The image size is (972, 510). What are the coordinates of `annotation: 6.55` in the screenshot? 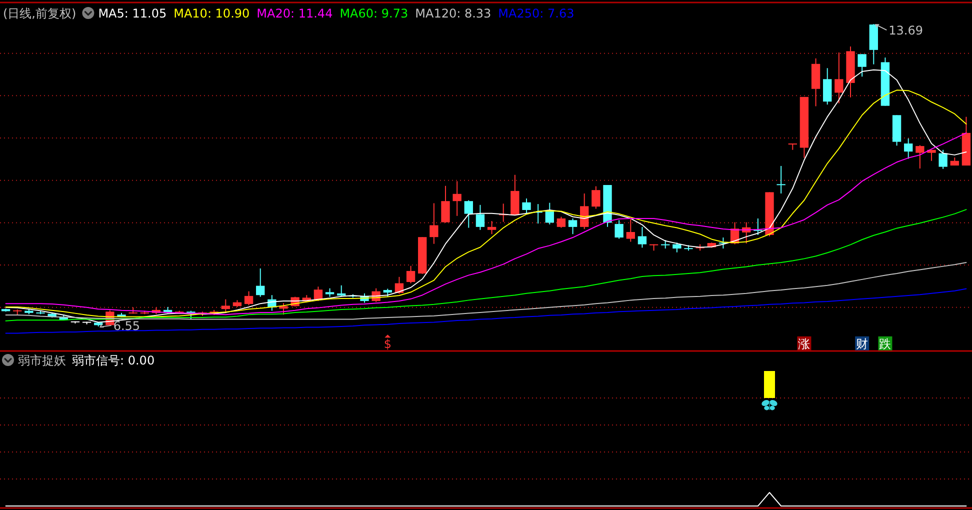 It's located at (126, 325).